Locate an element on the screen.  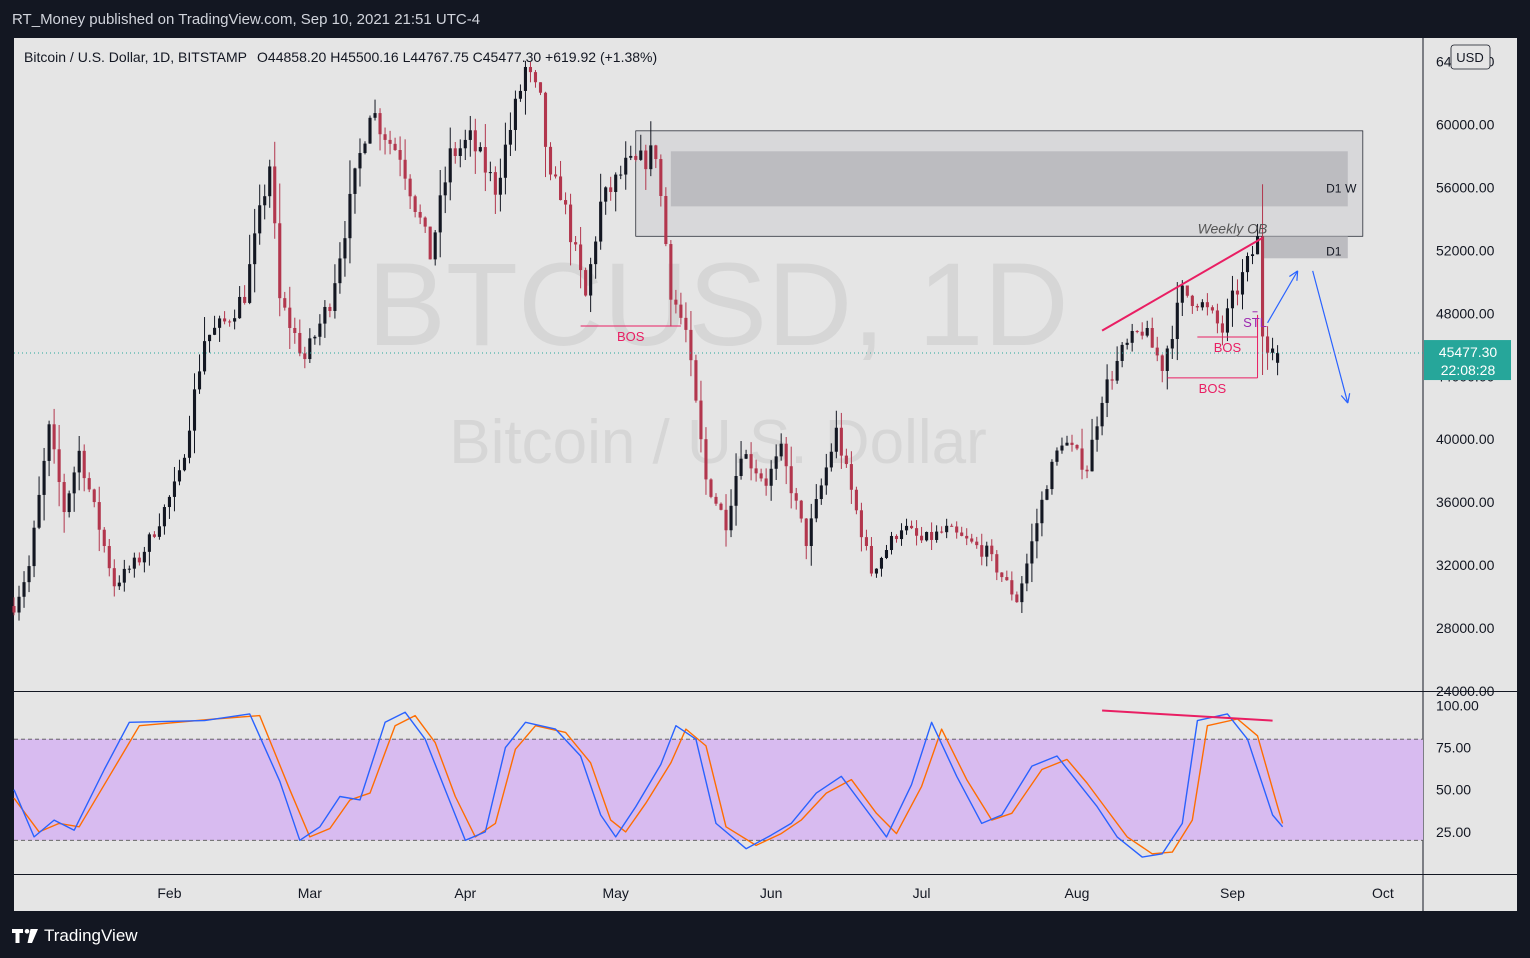
watermark-name: Bitcoin / U.S. Dollar is located at coordinates (718, 442).